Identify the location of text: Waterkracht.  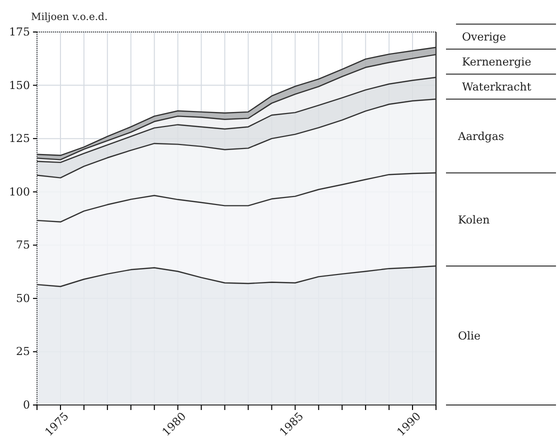
(497, 87).